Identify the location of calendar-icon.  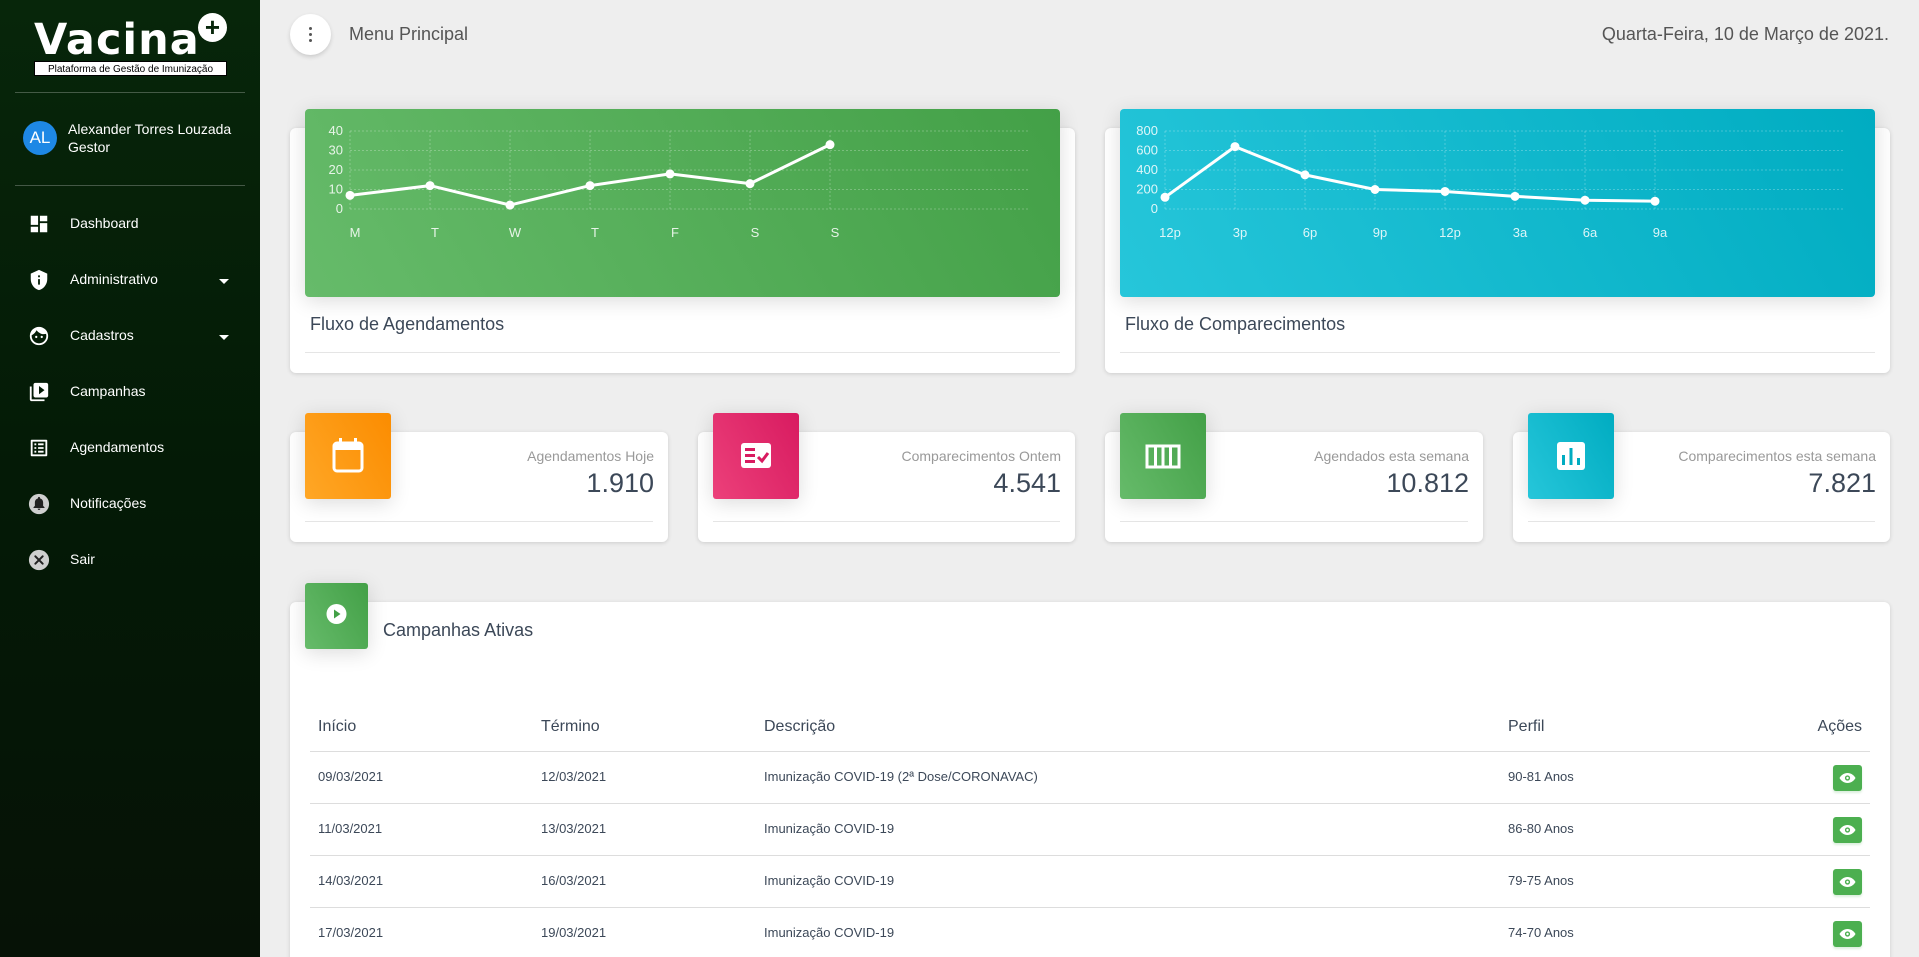
(348, 456).